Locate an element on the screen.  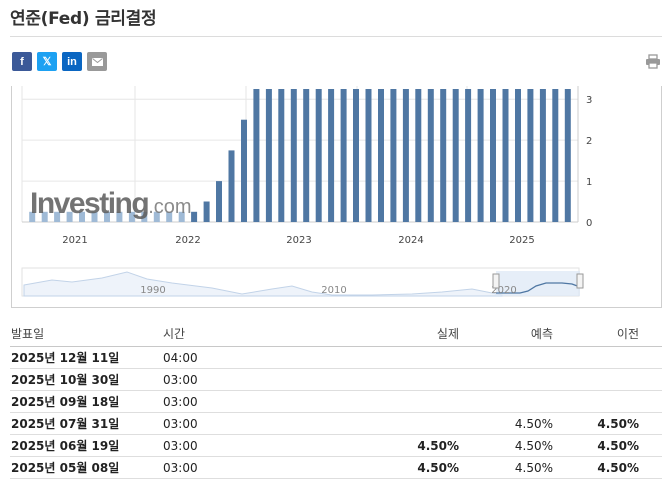
navigator-year-label: 2010 is located at coordinates (333, 290).